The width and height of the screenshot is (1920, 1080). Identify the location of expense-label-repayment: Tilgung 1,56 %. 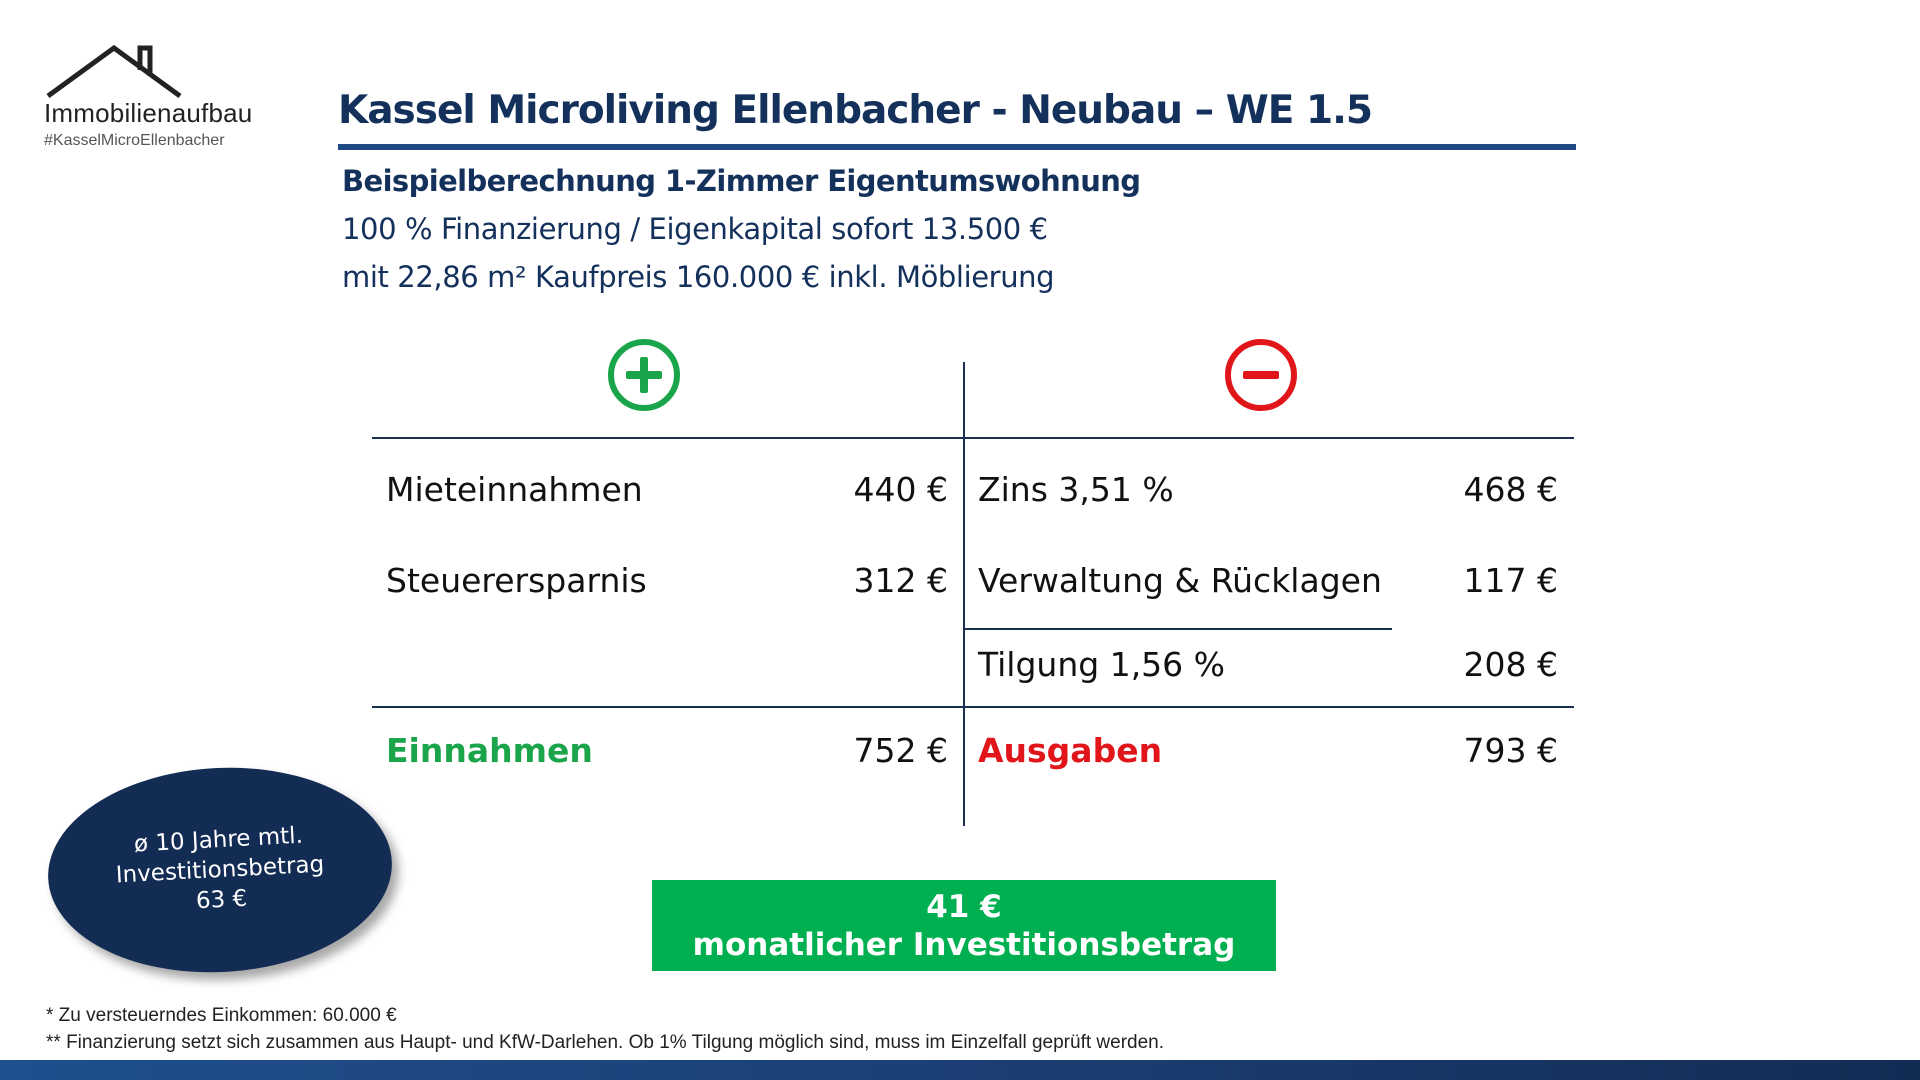
(1102, 664).